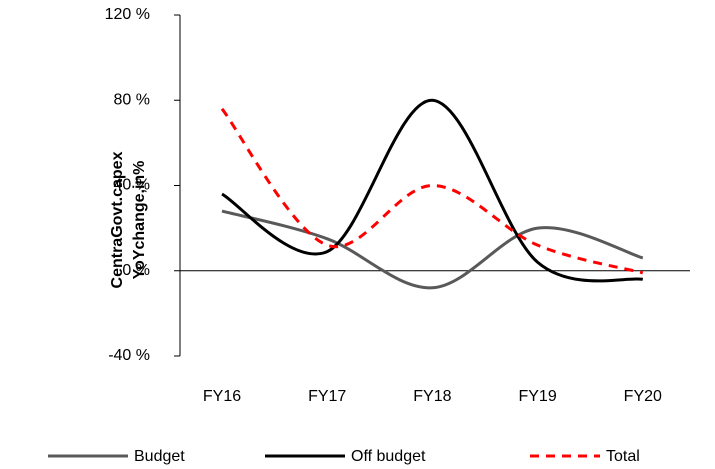 This screenshot has height=469, width=715. I want to click on x-tick-label: FY17, so click(327, 396).